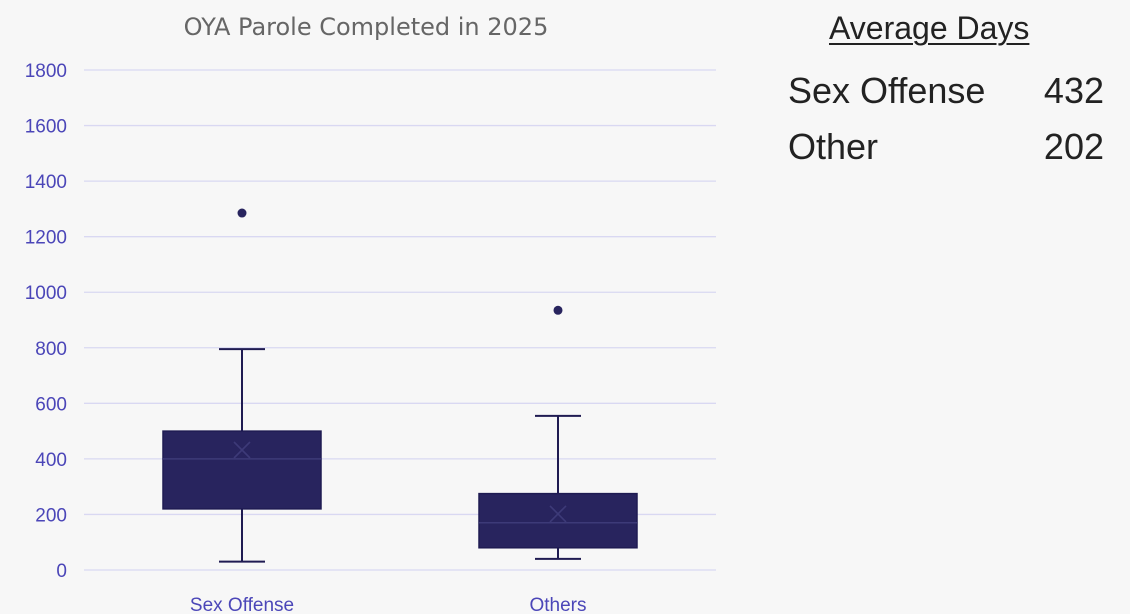 The height and width of the screenshot is (614, 1130). Describe the element at coordinates (366, 27) in the screenshot. I see `chart-title: OYA Parole Completed in 2025` at that location.